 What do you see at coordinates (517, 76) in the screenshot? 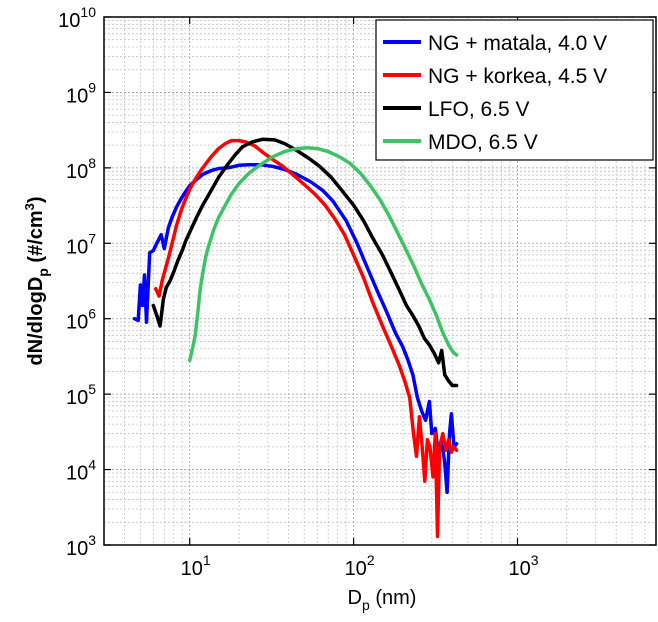
I see `legend-label-2: NG + korkea, 4.5 V` at bounding box center [517, 76].